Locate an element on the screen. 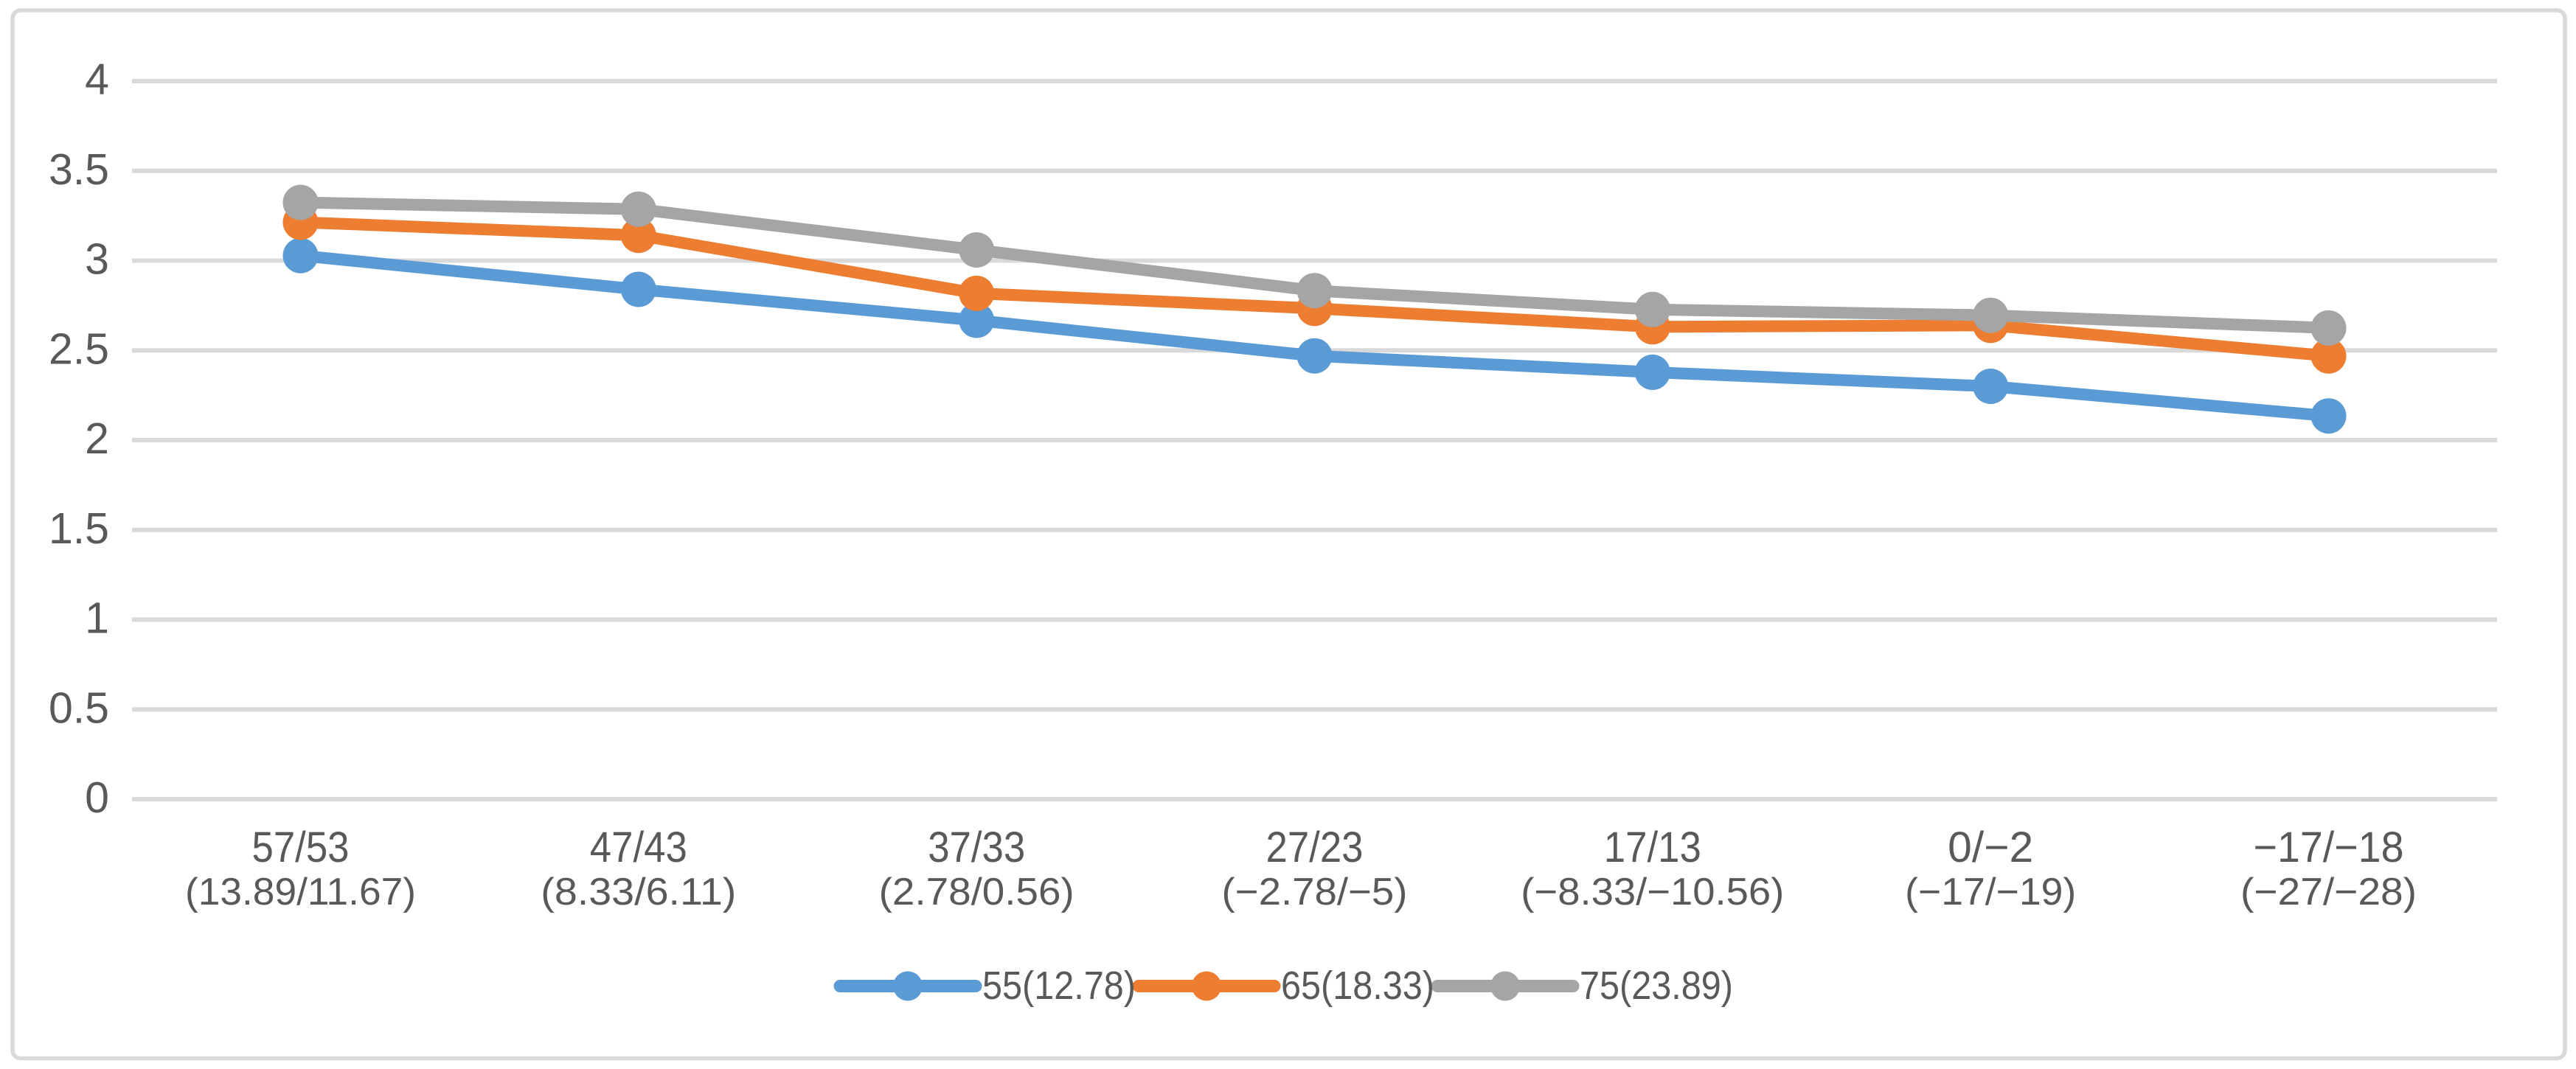 The height and width of the screenshot is (1069, 2576). svg-text: (−27/−28) is located at coordinates (2328, 892).